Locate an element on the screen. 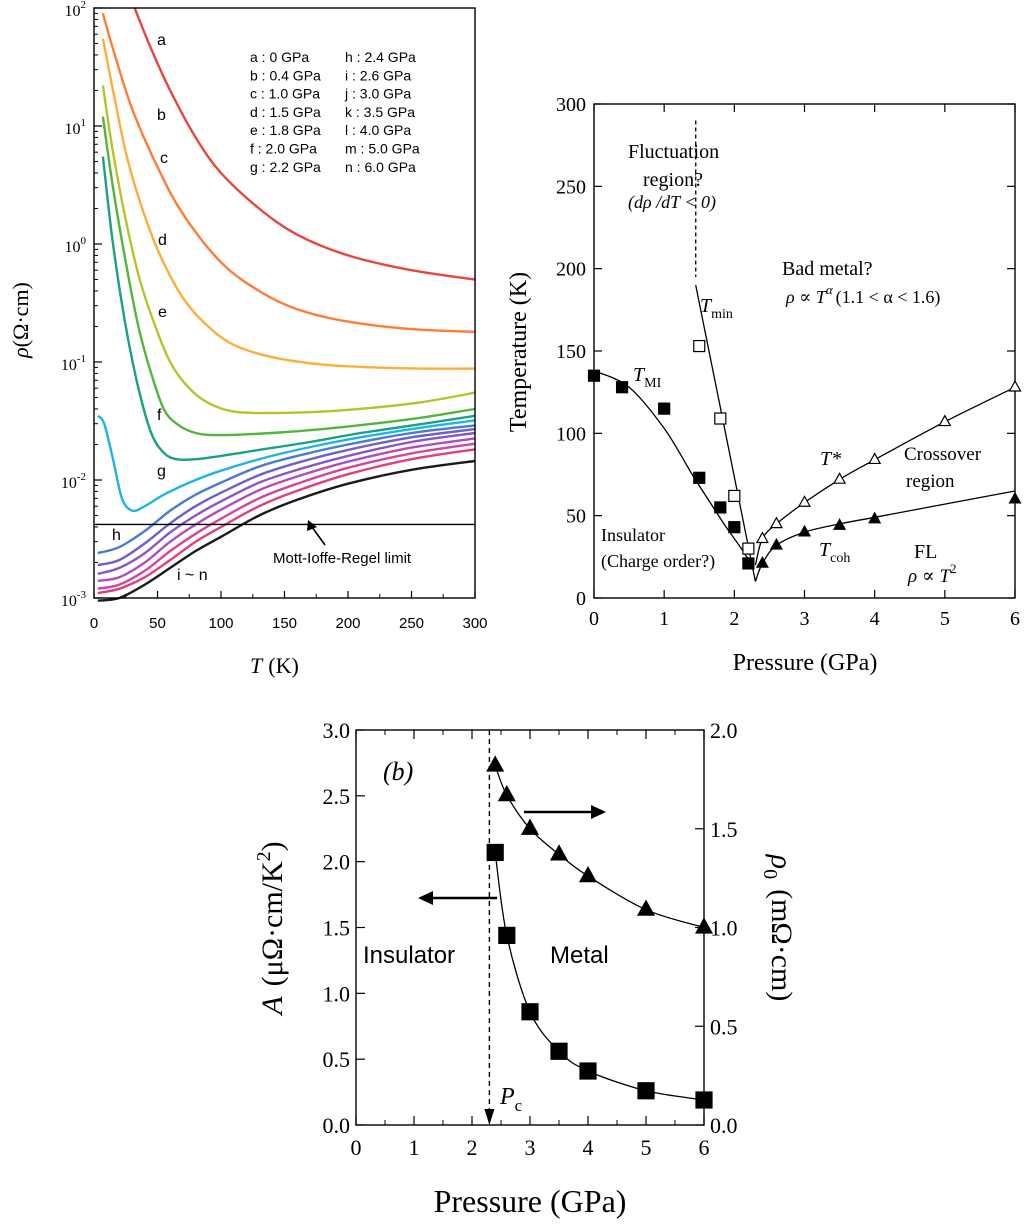  fl-law-rho: ρ ∝ T is located at coordinates (929, 576).